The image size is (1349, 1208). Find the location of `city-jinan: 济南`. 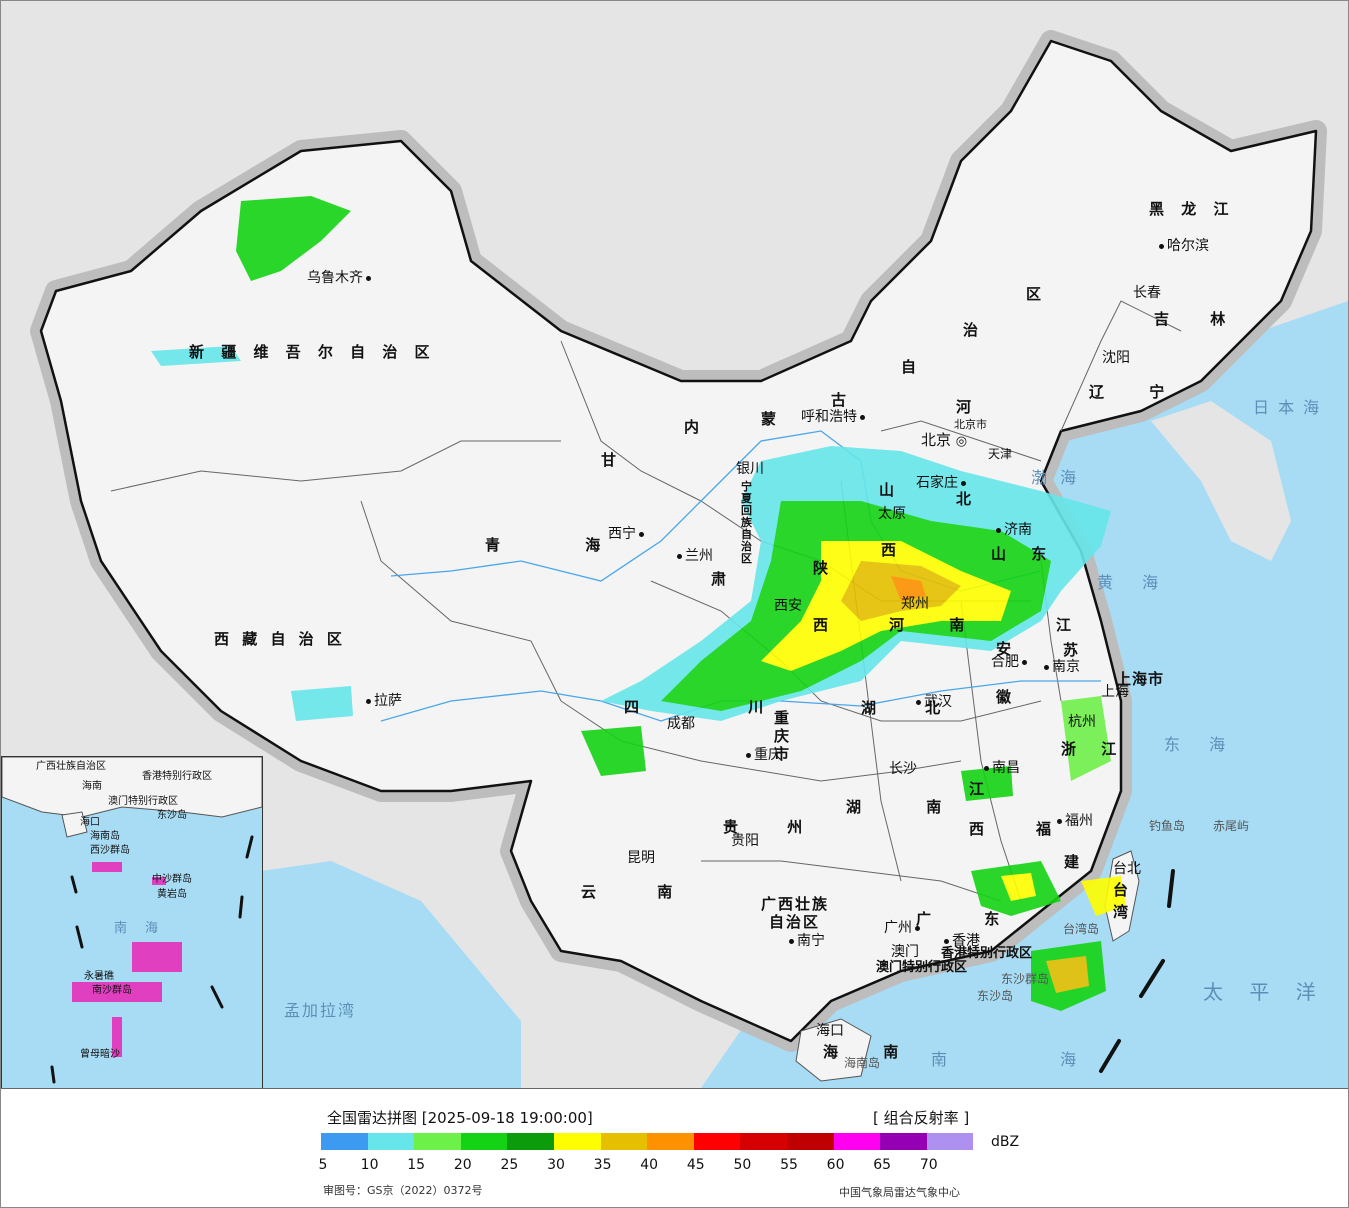

city-jinan: 济南 is located at coordinates (1012, 530).